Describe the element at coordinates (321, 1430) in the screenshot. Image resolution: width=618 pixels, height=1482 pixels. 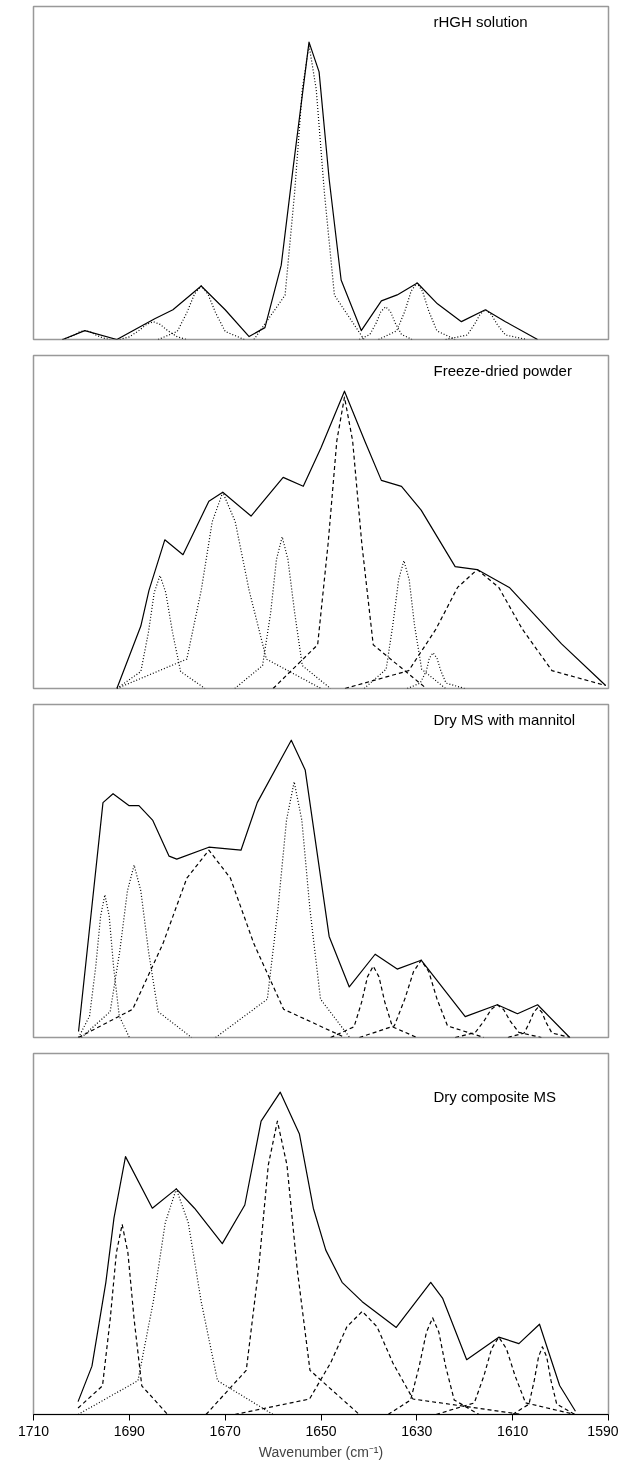
I see `x-tick-label: 1650` at that location.